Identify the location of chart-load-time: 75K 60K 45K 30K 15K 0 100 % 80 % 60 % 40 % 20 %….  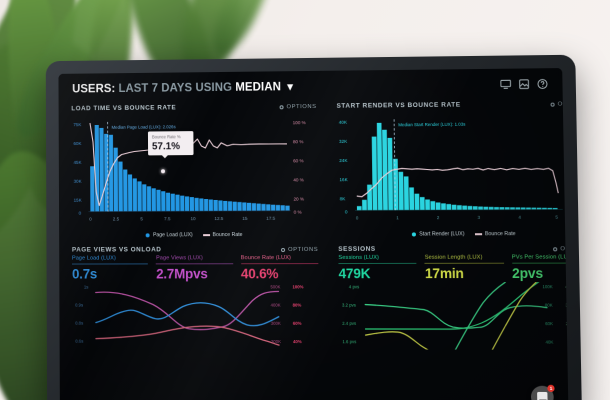
(194, 172).